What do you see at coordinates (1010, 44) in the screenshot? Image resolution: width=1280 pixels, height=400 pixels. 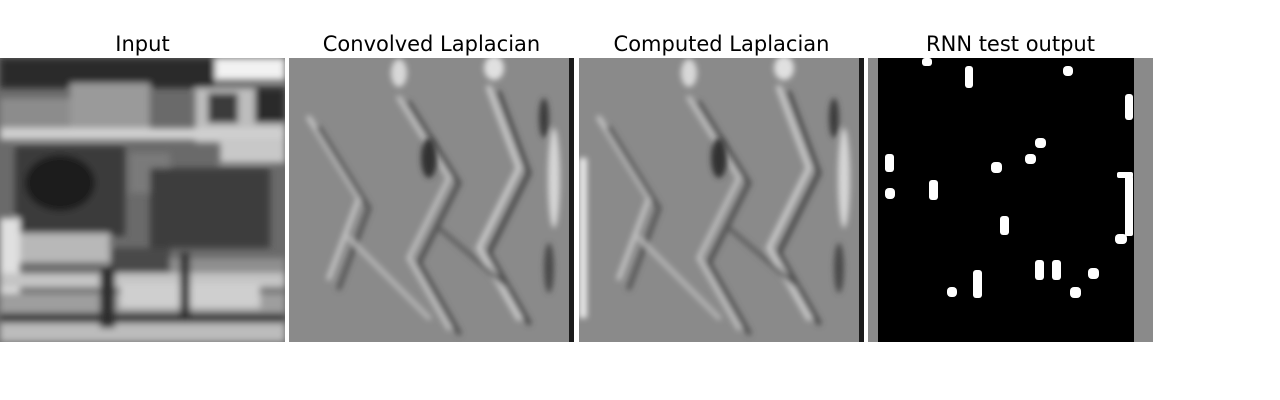 I see `panel-title-rnn-test-output: RNN test output` at bounding box center [1010, 44].